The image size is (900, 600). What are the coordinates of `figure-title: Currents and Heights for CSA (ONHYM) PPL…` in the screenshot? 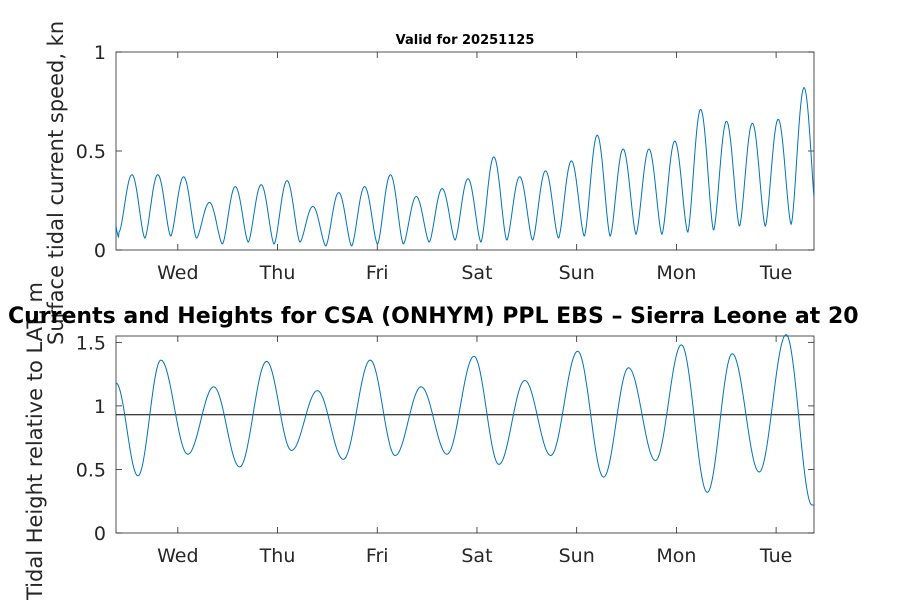 It's located at (433, 316).